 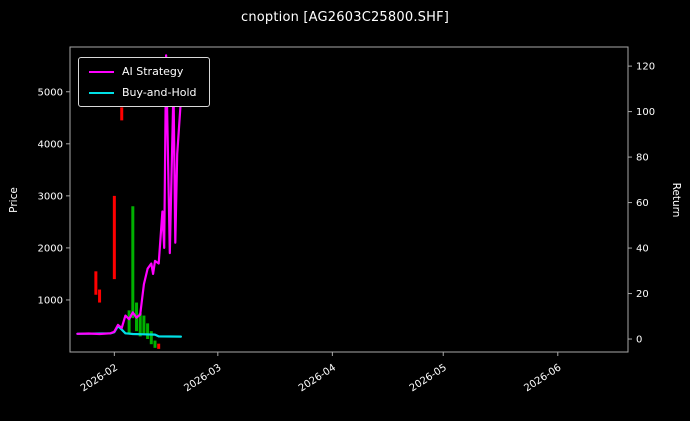 What do you see at coordinates (317, 378) in the screenshot?
I see `svg-text: 2026-04` at bounding box center [317, 378].